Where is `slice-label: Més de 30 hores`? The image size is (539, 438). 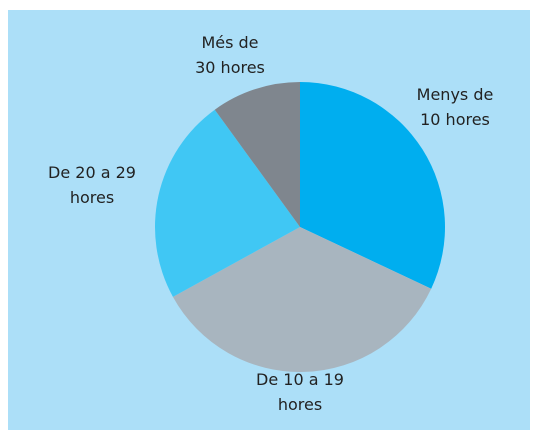
slice-label: Més de 30 hores is located at coordinates (230, 55).